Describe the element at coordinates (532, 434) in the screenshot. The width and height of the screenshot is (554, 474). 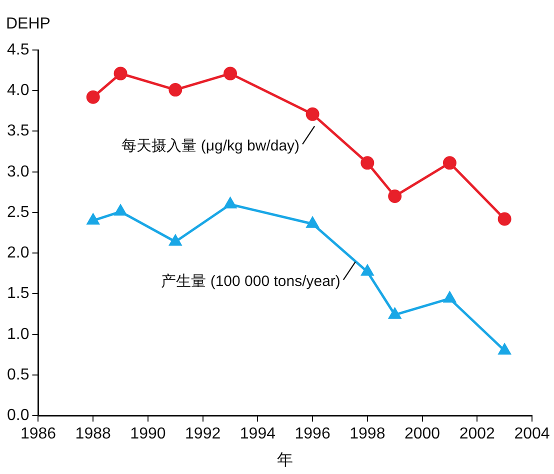
I see `x-tick-label: 2004` at that location.